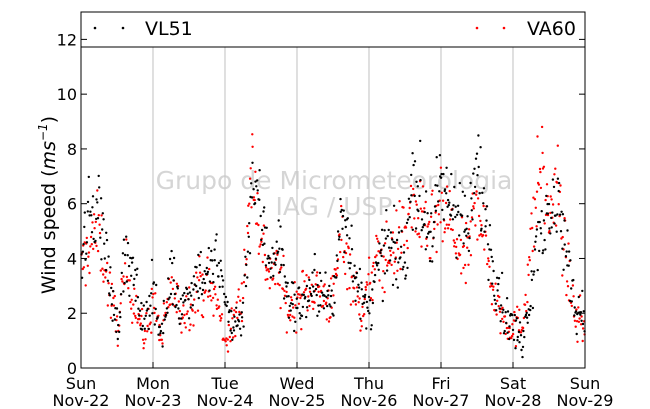 This screenshot has width=650, height=409. Describe the element at coordinates (72, 204) in the screenshot. I see `y-tick-label: 6` at that location.